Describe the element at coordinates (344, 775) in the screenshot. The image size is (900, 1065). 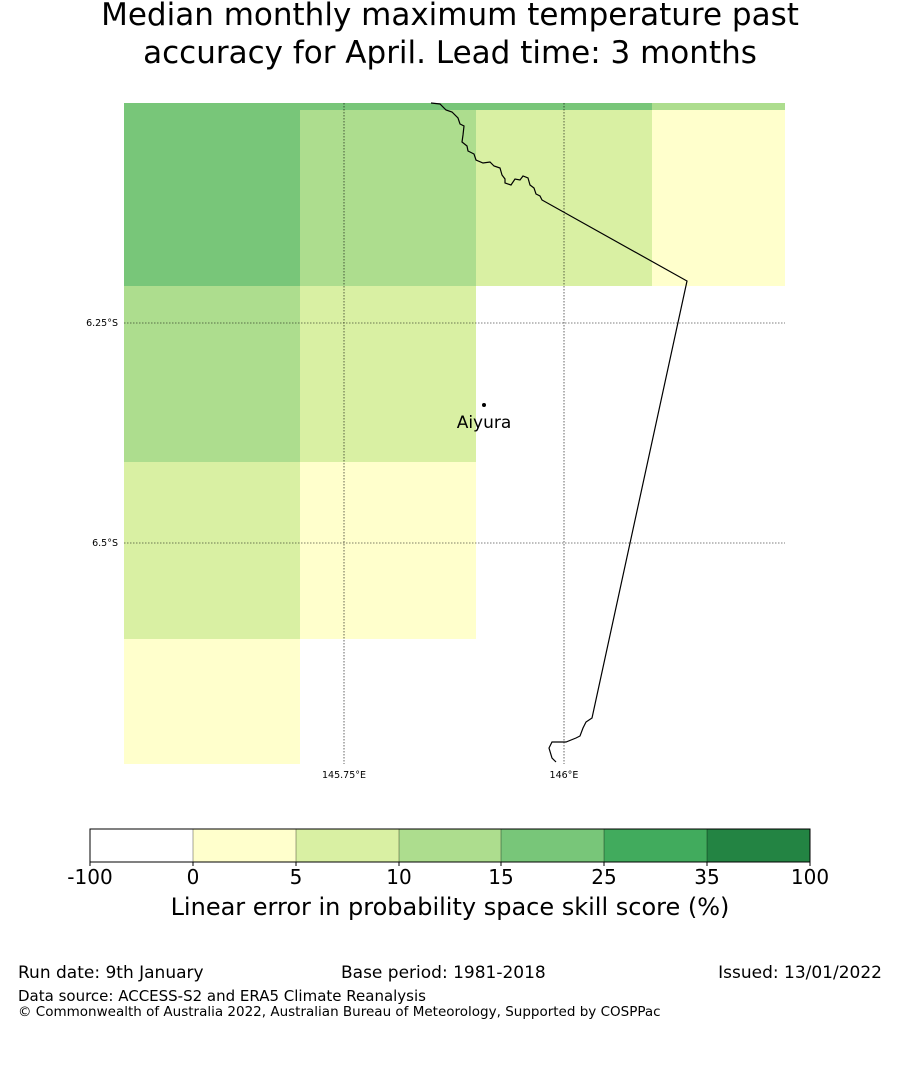
I see `longitude-label: 145.75°E` at that location.